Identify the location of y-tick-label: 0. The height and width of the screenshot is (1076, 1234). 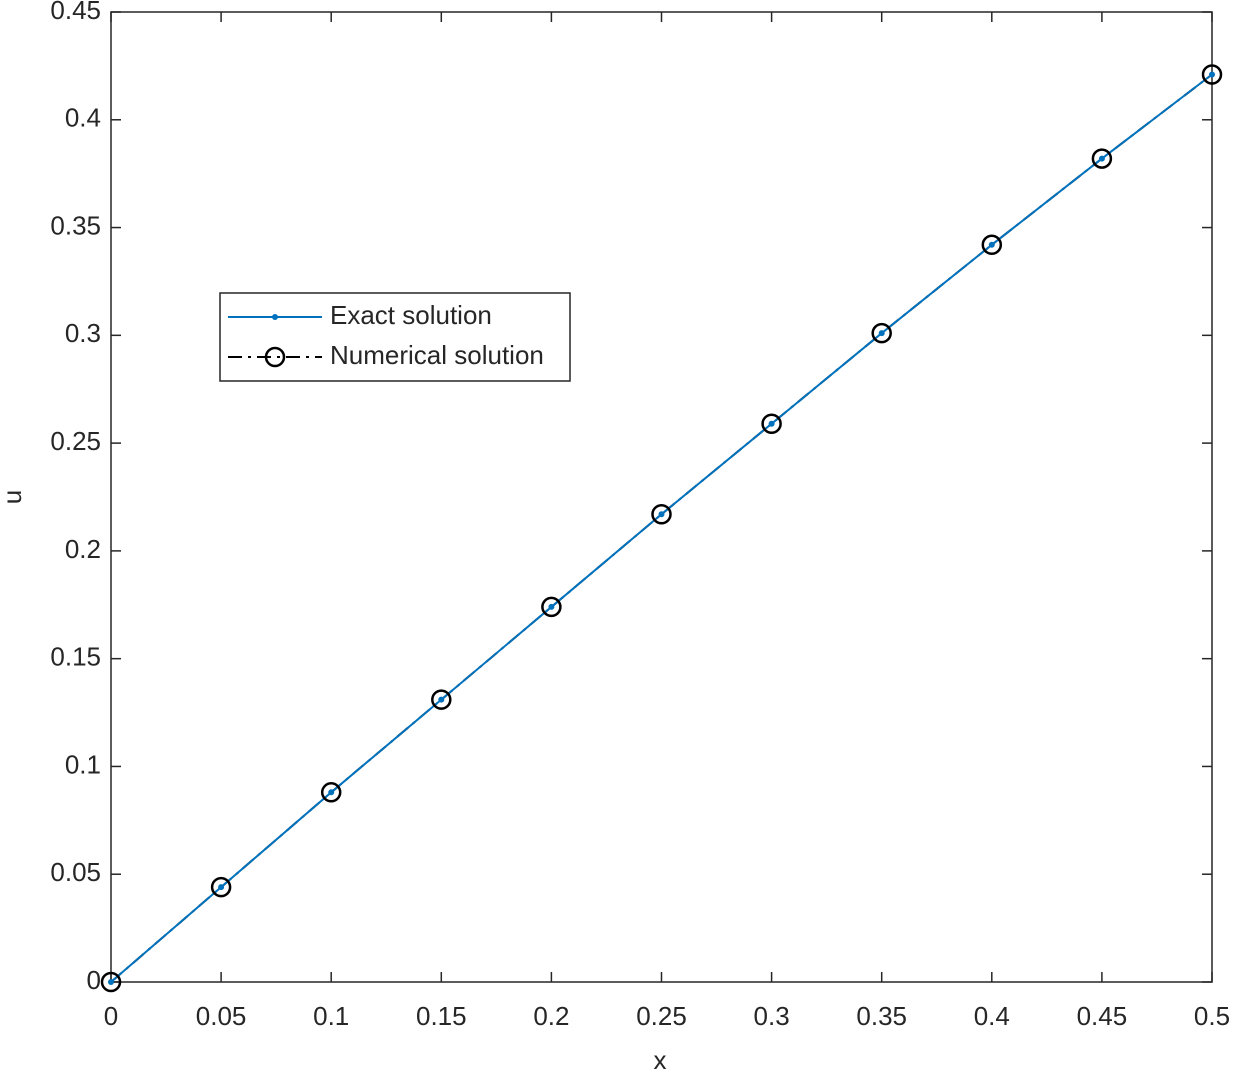
(94, 980).